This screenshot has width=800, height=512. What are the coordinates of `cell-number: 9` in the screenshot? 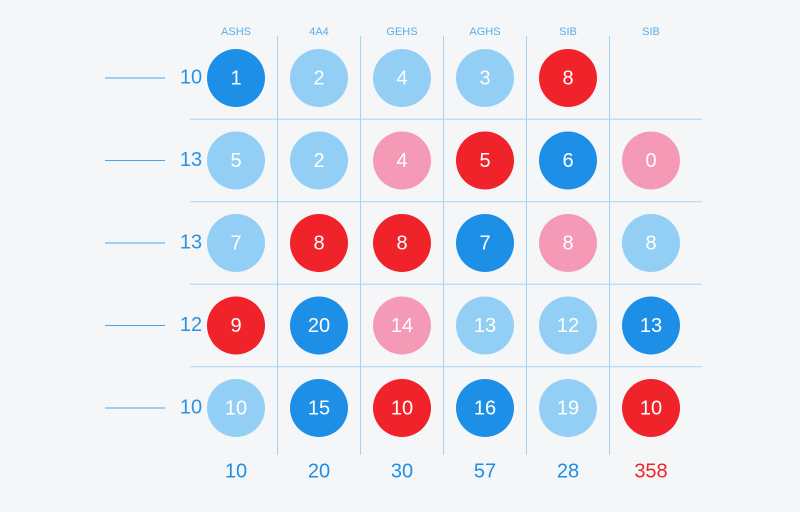 It's located at (235, 326).